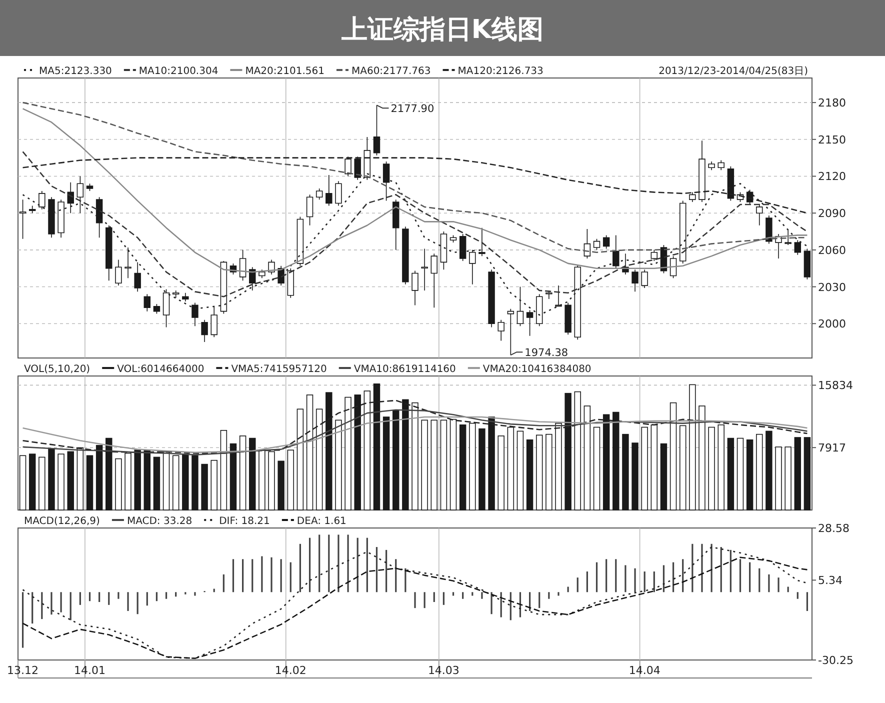 The image size is (885, 703). What do you see at coordinates (444, 670) in the screenshot?
I see `x-tick-label: 14.03` at bounding box center [444, 670].